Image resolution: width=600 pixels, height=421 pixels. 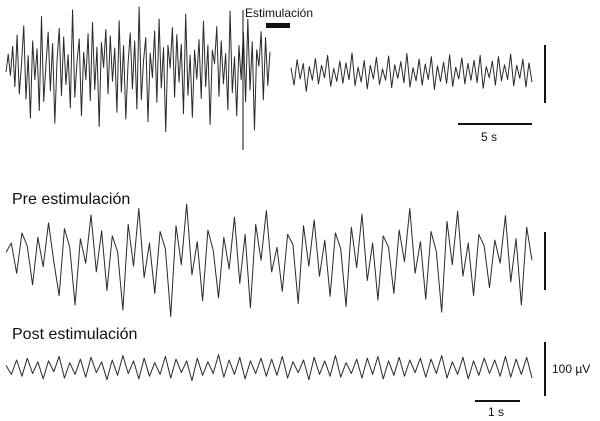 I want to click on post-stimulation-title: Post estimulación, so click(x=74, y=334).